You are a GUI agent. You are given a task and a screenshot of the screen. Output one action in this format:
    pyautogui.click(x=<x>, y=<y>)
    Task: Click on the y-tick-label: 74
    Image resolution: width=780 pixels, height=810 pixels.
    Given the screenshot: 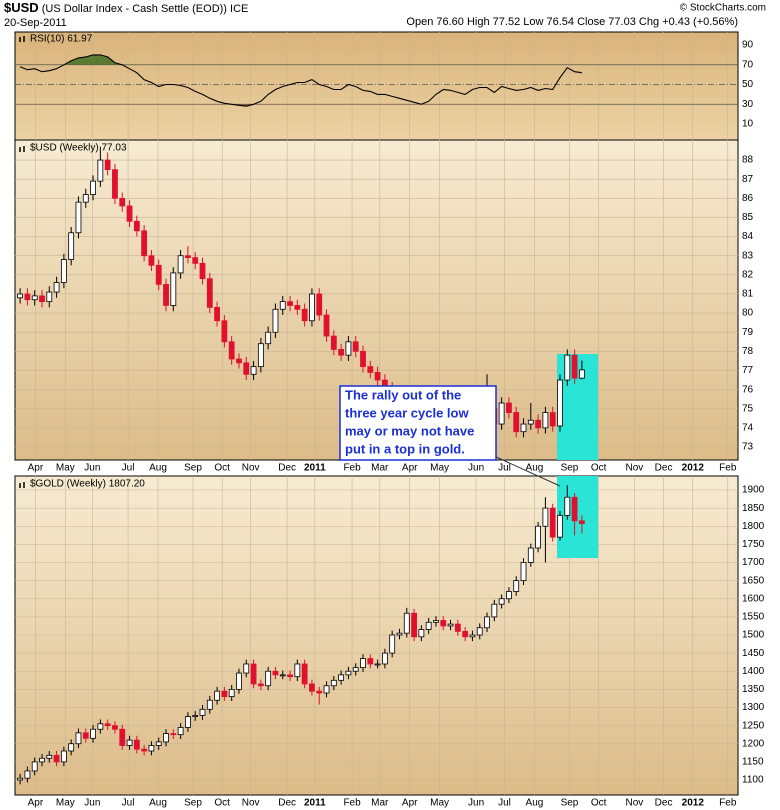 What is the action you would take?
    pyautogui.click(x=748, y=428)
    